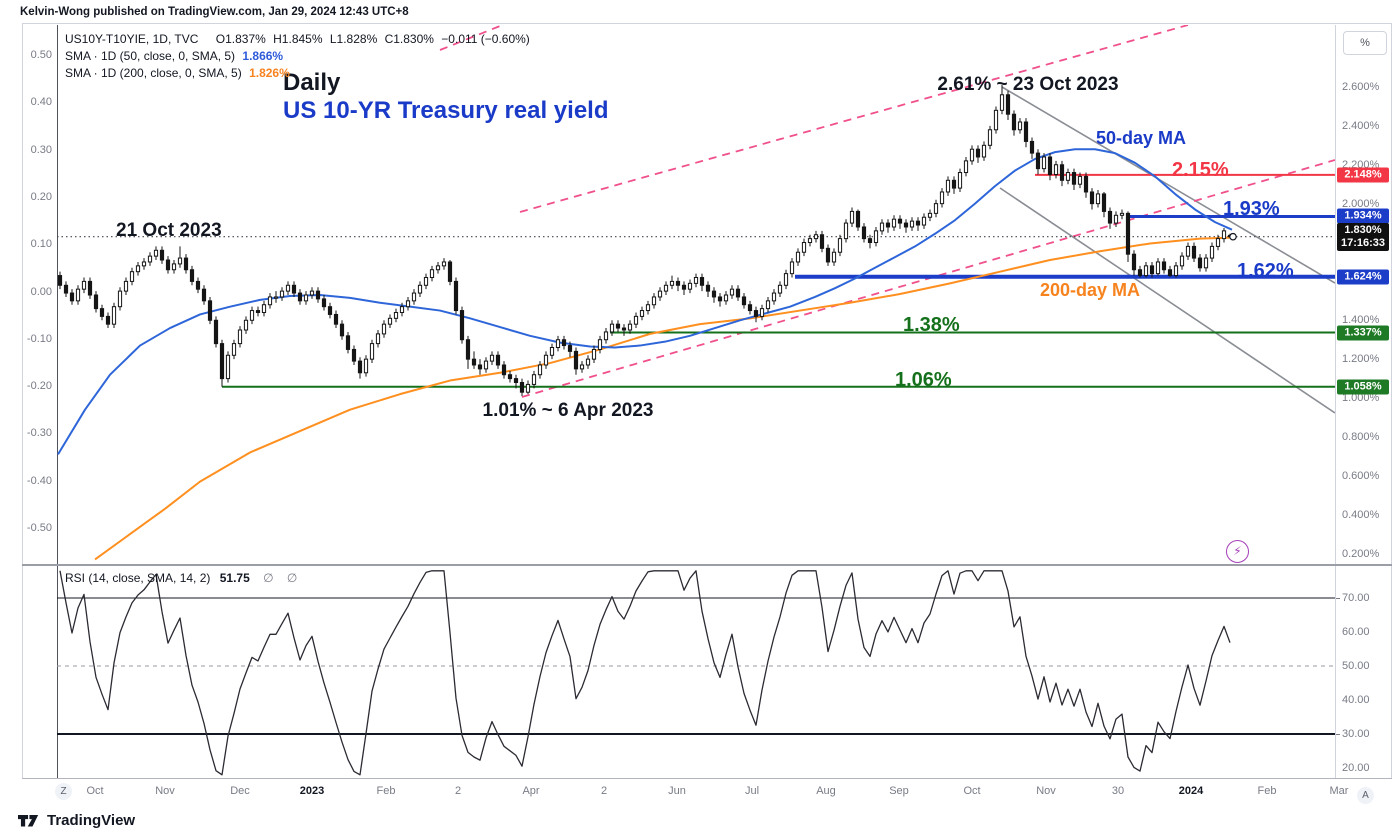 This screenshot has width=1400, height=840. I want to click on left-axis-label: -0.50, so click(39, 528).